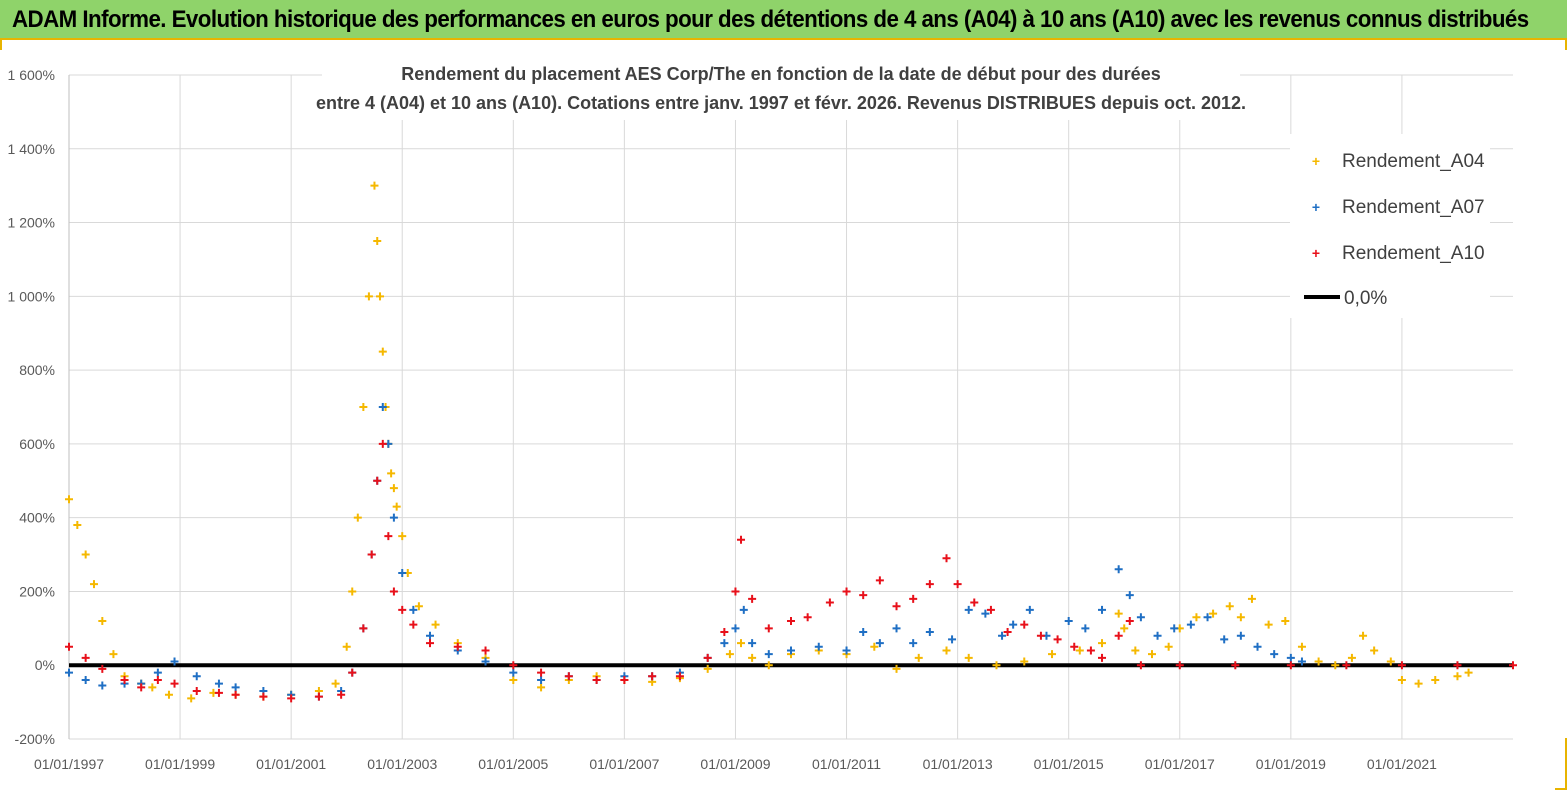 This screenshot has width=1567, height=790. What do you see at coordinates (180, 764) in the screenshot?
I see `x-tick-label: 01/01/1999` at bounding box center [180, 764].